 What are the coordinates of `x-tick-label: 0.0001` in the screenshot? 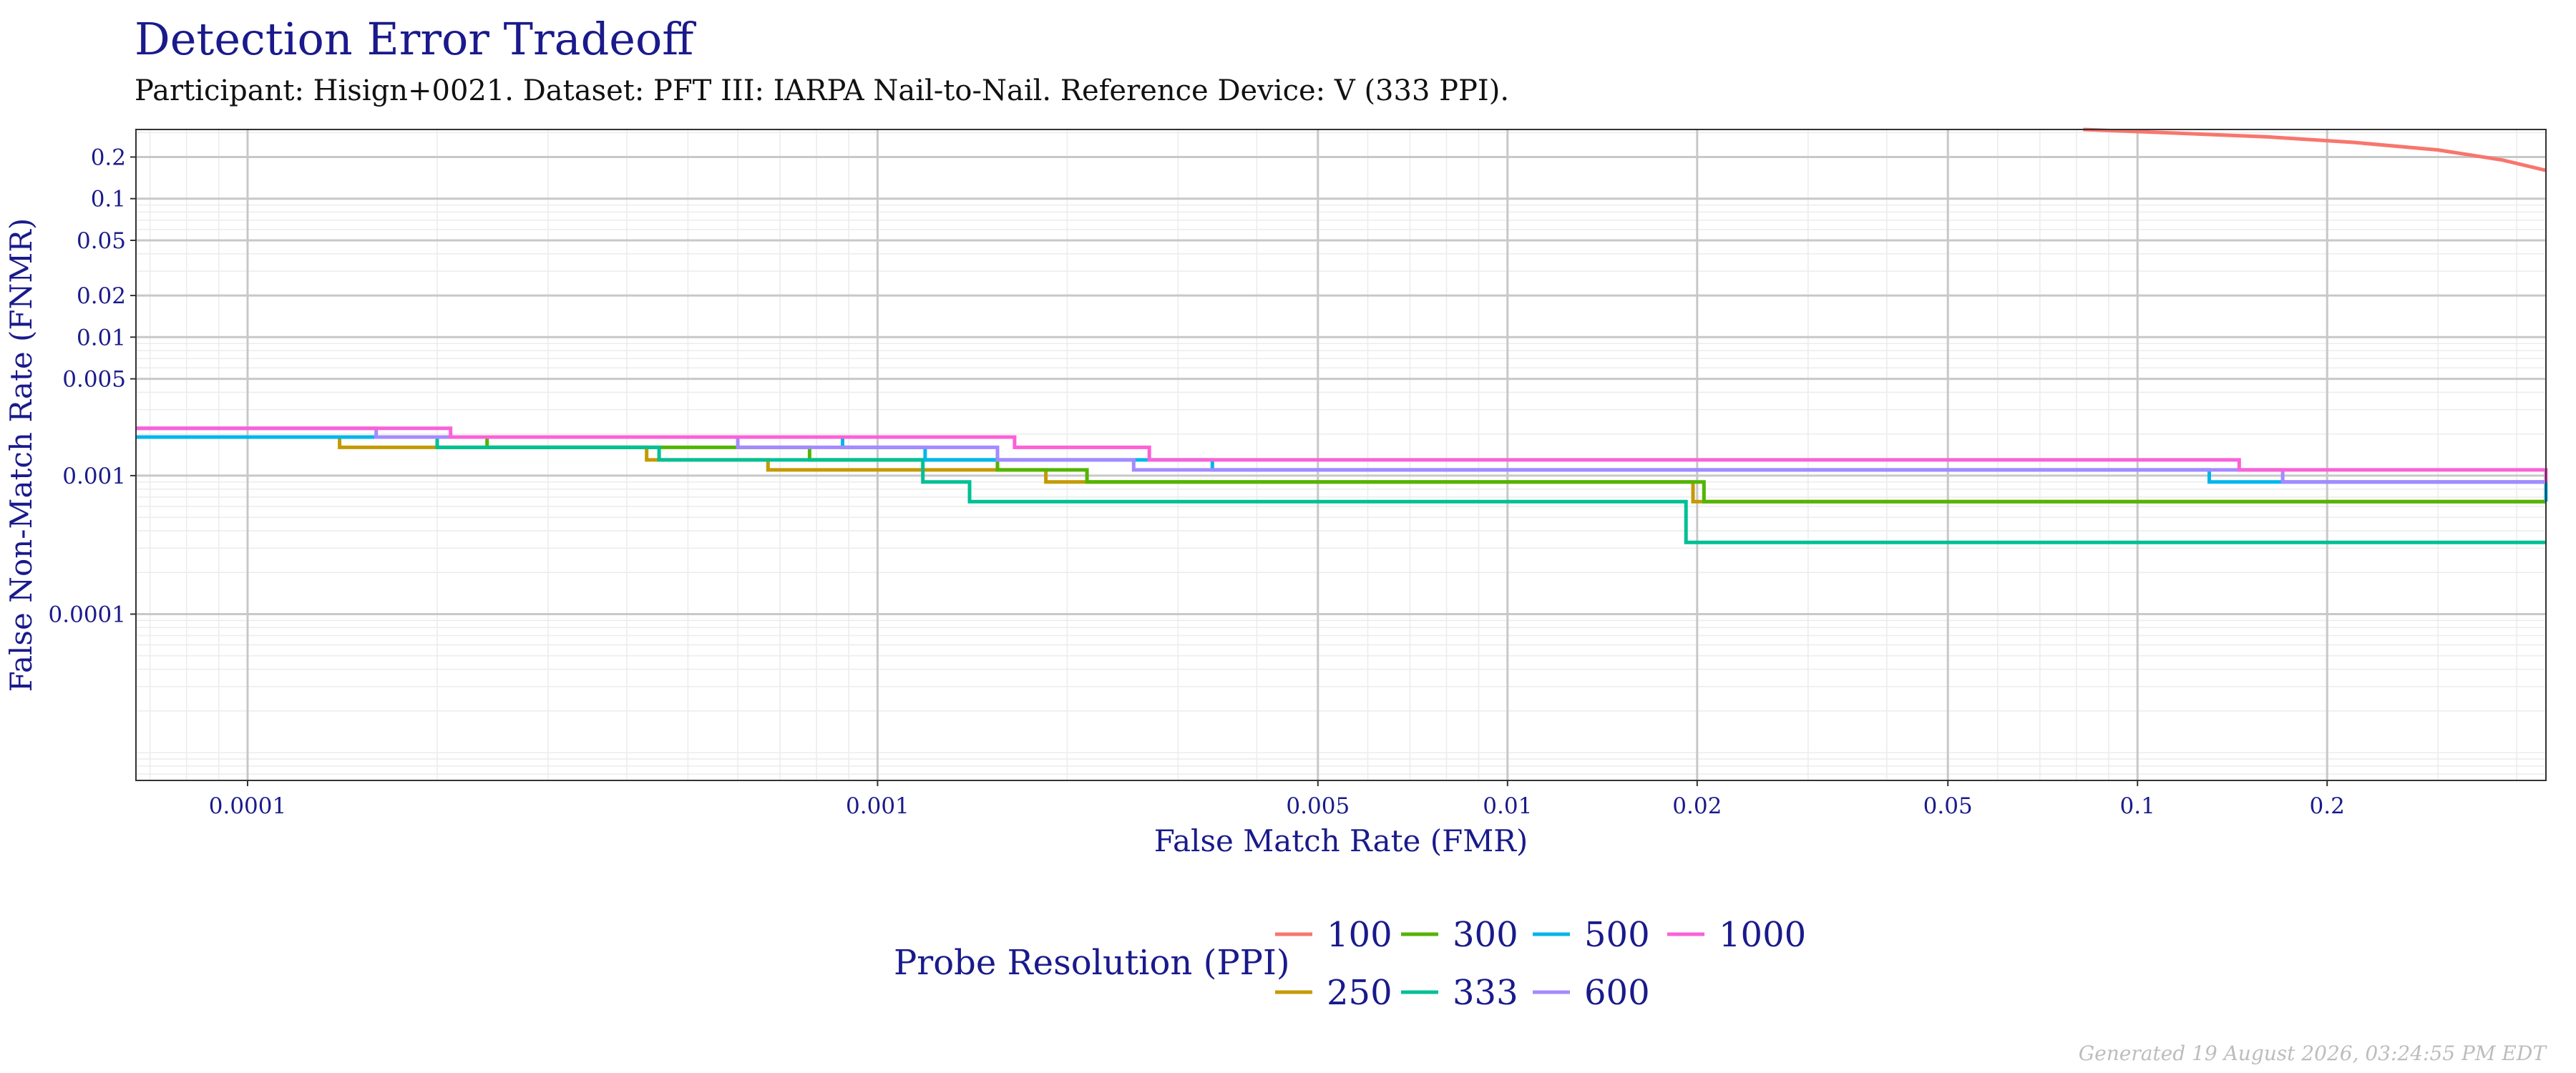 It's located at (247, 806).